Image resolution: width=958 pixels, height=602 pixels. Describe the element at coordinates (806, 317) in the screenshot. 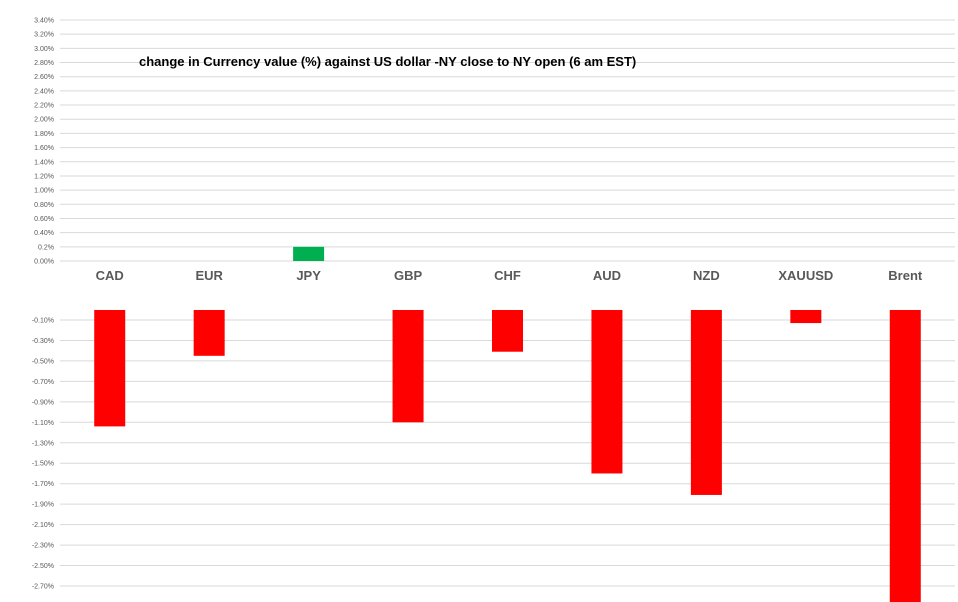

I see `bar-xauusd` at that location.